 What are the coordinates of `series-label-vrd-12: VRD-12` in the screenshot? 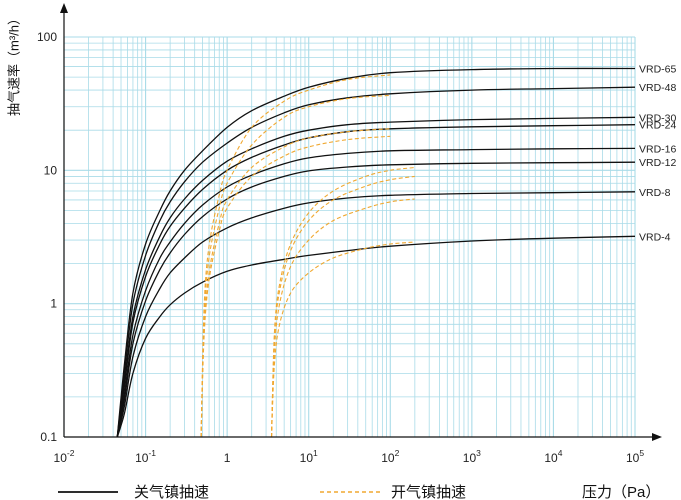 It's located at (658, 163).